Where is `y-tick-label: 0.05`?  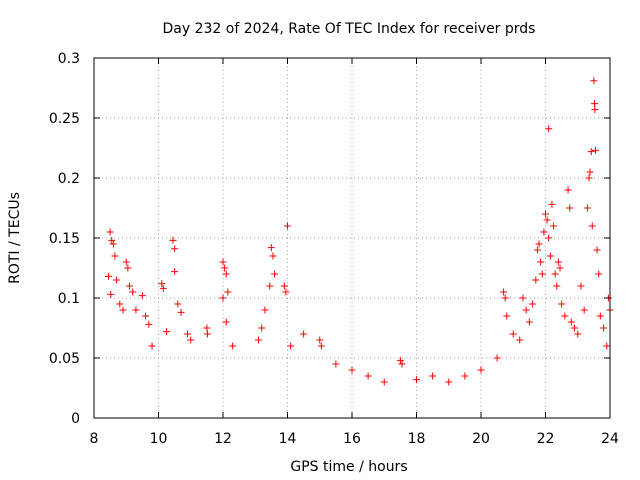 y-tick-label: 0.05 is located at coordinates (64, 359).